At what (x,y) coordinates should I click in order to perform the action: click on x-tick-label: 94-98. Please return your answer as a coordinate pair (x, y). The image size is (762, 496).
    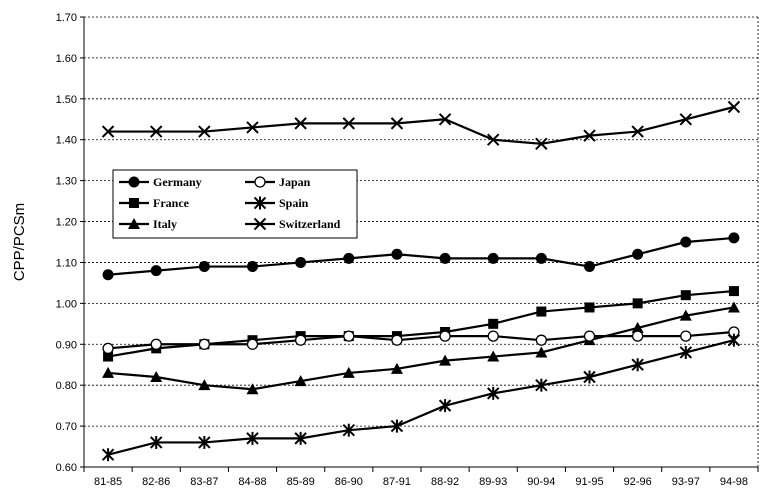
    Looking at the image, I should click on (734, 482).